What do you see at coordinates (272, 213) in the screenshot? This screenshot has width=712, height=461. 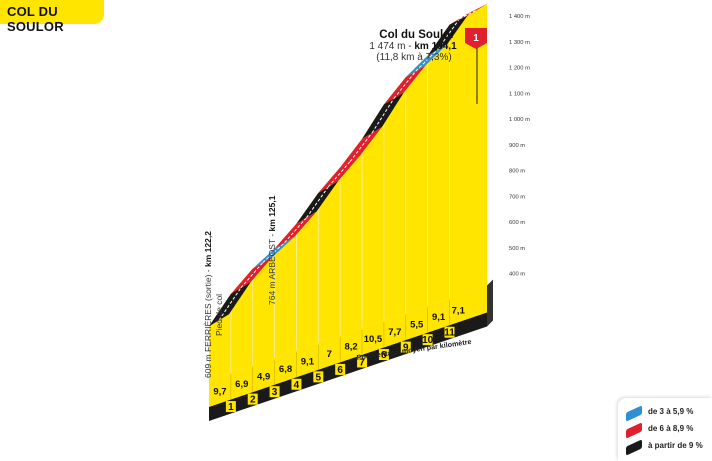 I see `mid-km-label: km 125,1` at bounding box center [272, 213].